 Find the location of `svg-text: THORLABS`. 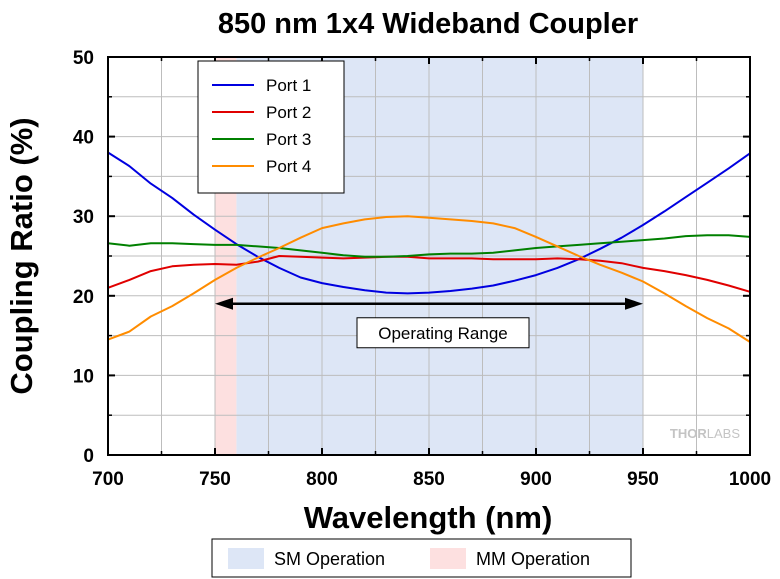

svg-text: THORLABS is located at coordinates (705, 433).